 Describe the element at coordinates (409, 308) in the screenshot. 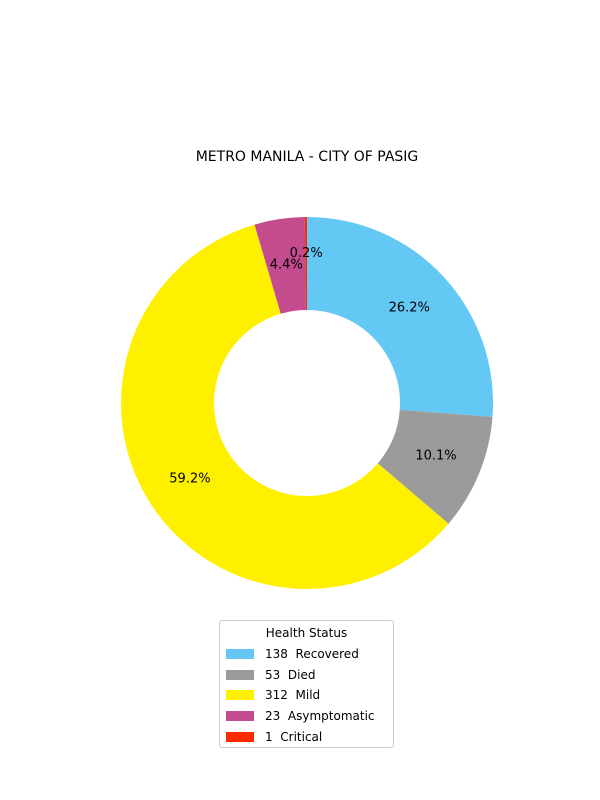

I see `percent-label-recovered: 26.2%` at that location.